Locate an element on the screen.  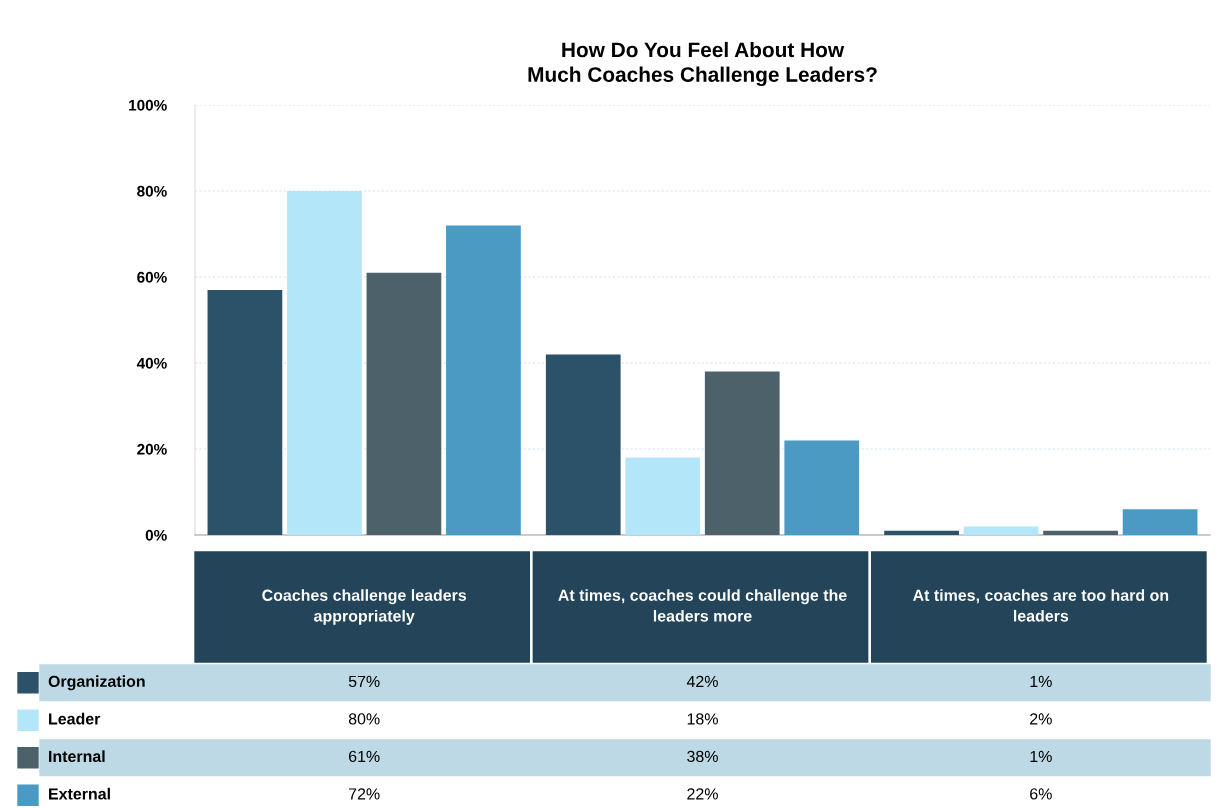
legend-label: Leader is located at coordinates (75, 718).